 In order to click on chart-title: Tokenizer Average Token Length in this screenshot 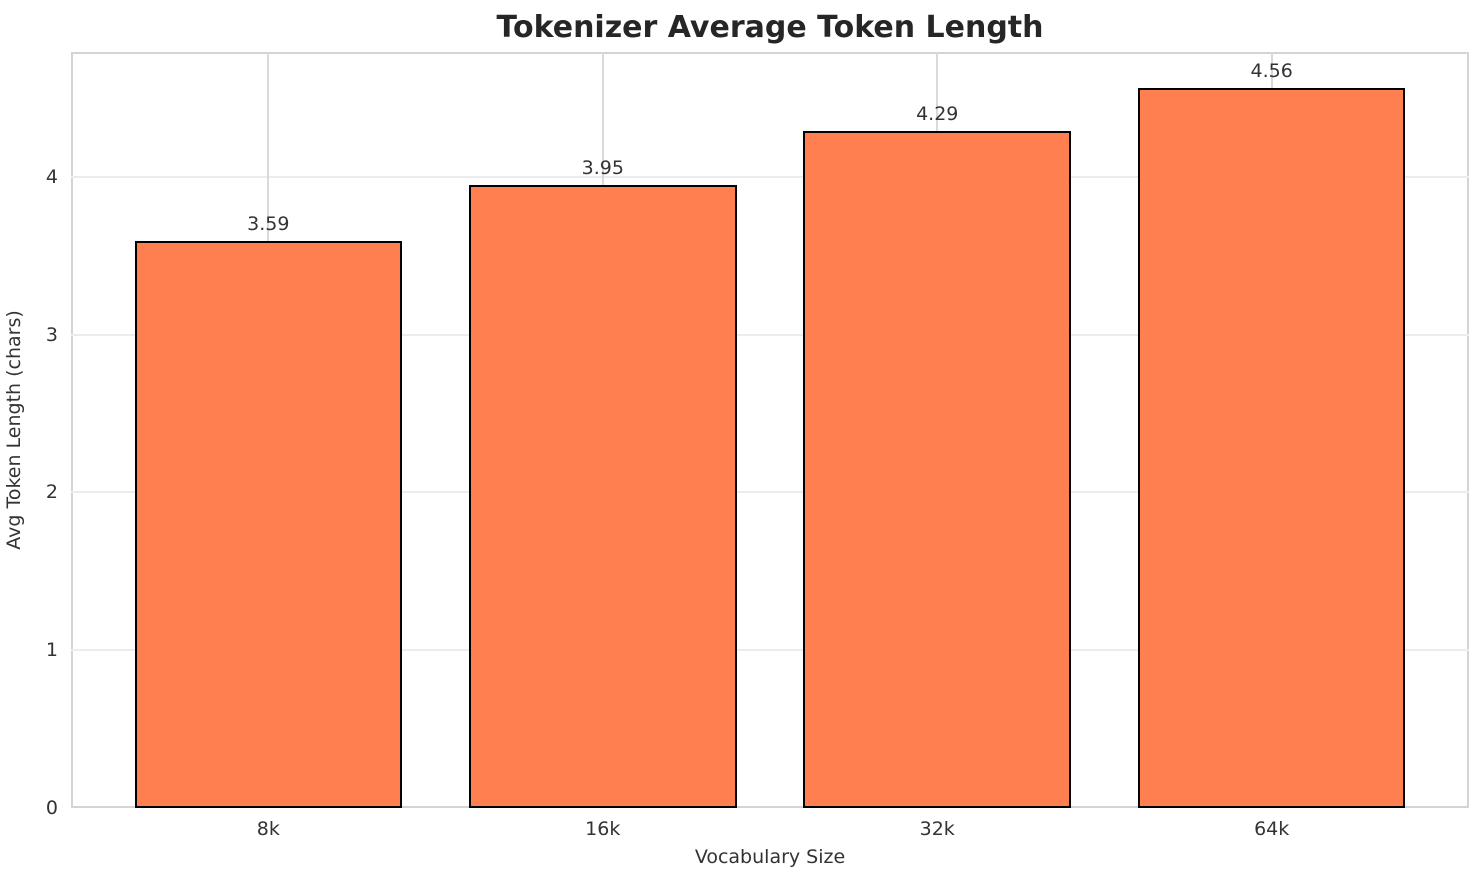, I will do `click(770, 27)`.